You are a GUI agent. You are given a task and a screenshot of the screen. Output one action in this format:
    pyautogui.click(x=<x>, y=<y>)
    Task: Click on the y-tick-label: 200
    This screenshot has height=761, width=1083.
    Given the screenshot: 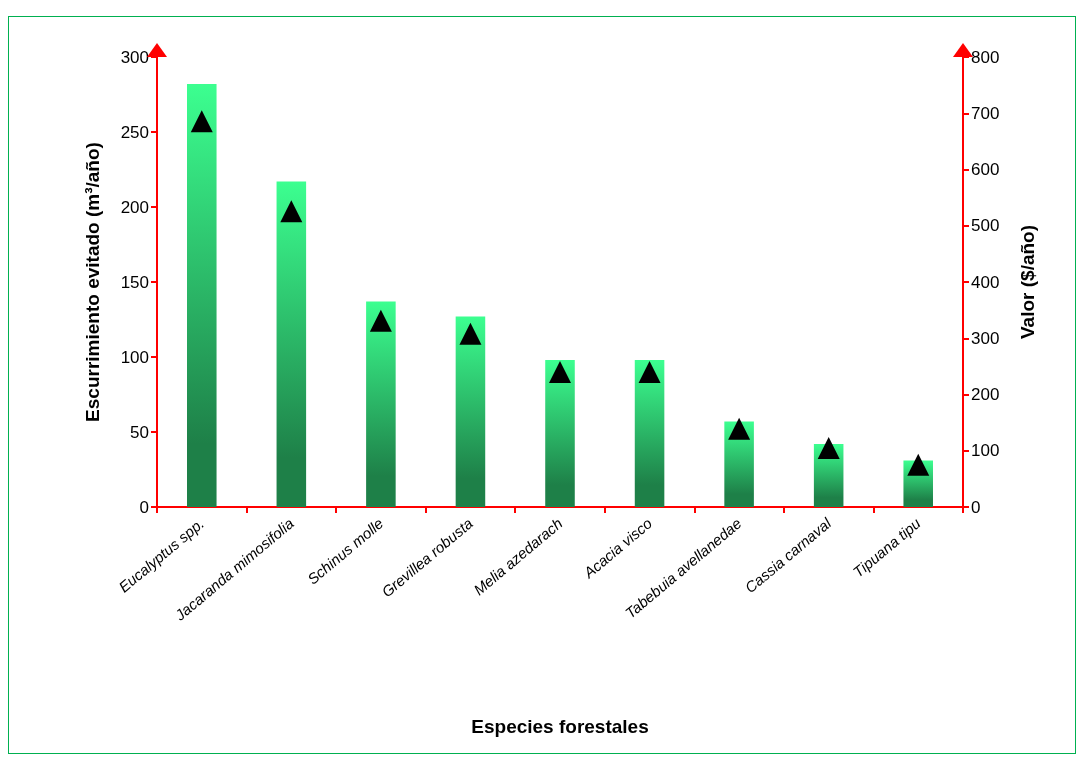 What is the action you would take?
    pyautogui.click(x=134, y=207)
    